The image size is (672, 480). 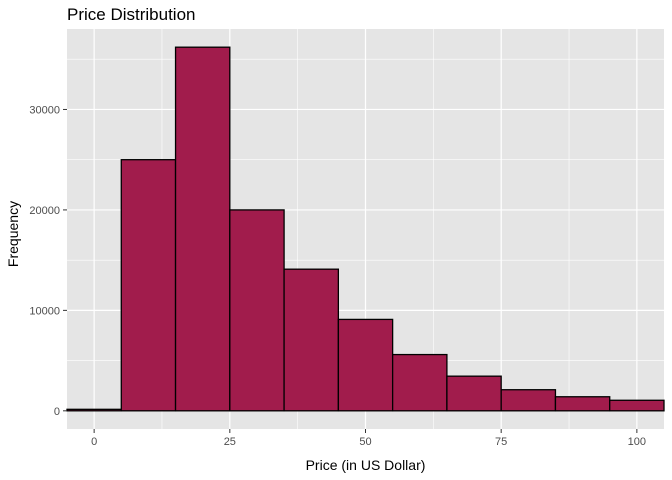 What do you see at coordinates (365, 442) in the screenshot?
I see `x-tick-label: 50` at bounding box center [365, 442].